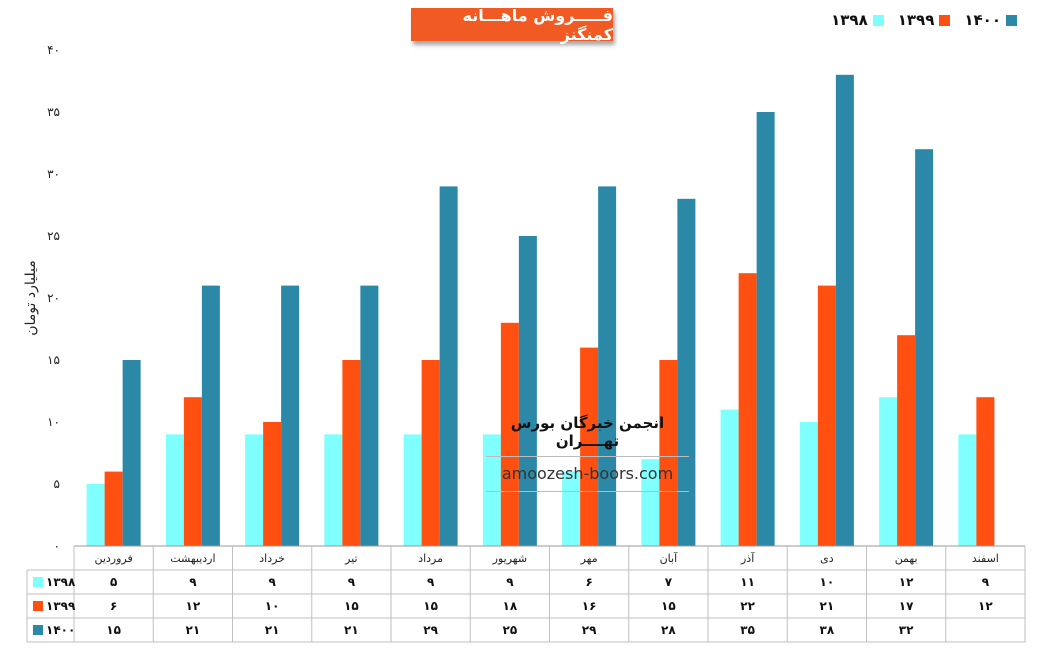 This screenshot has height=669, width=1039. What do you see at coordinates (589, 446) in the screenshot?
I see `bar-۱۳۹۹-6` at bounding box center [589, 446].